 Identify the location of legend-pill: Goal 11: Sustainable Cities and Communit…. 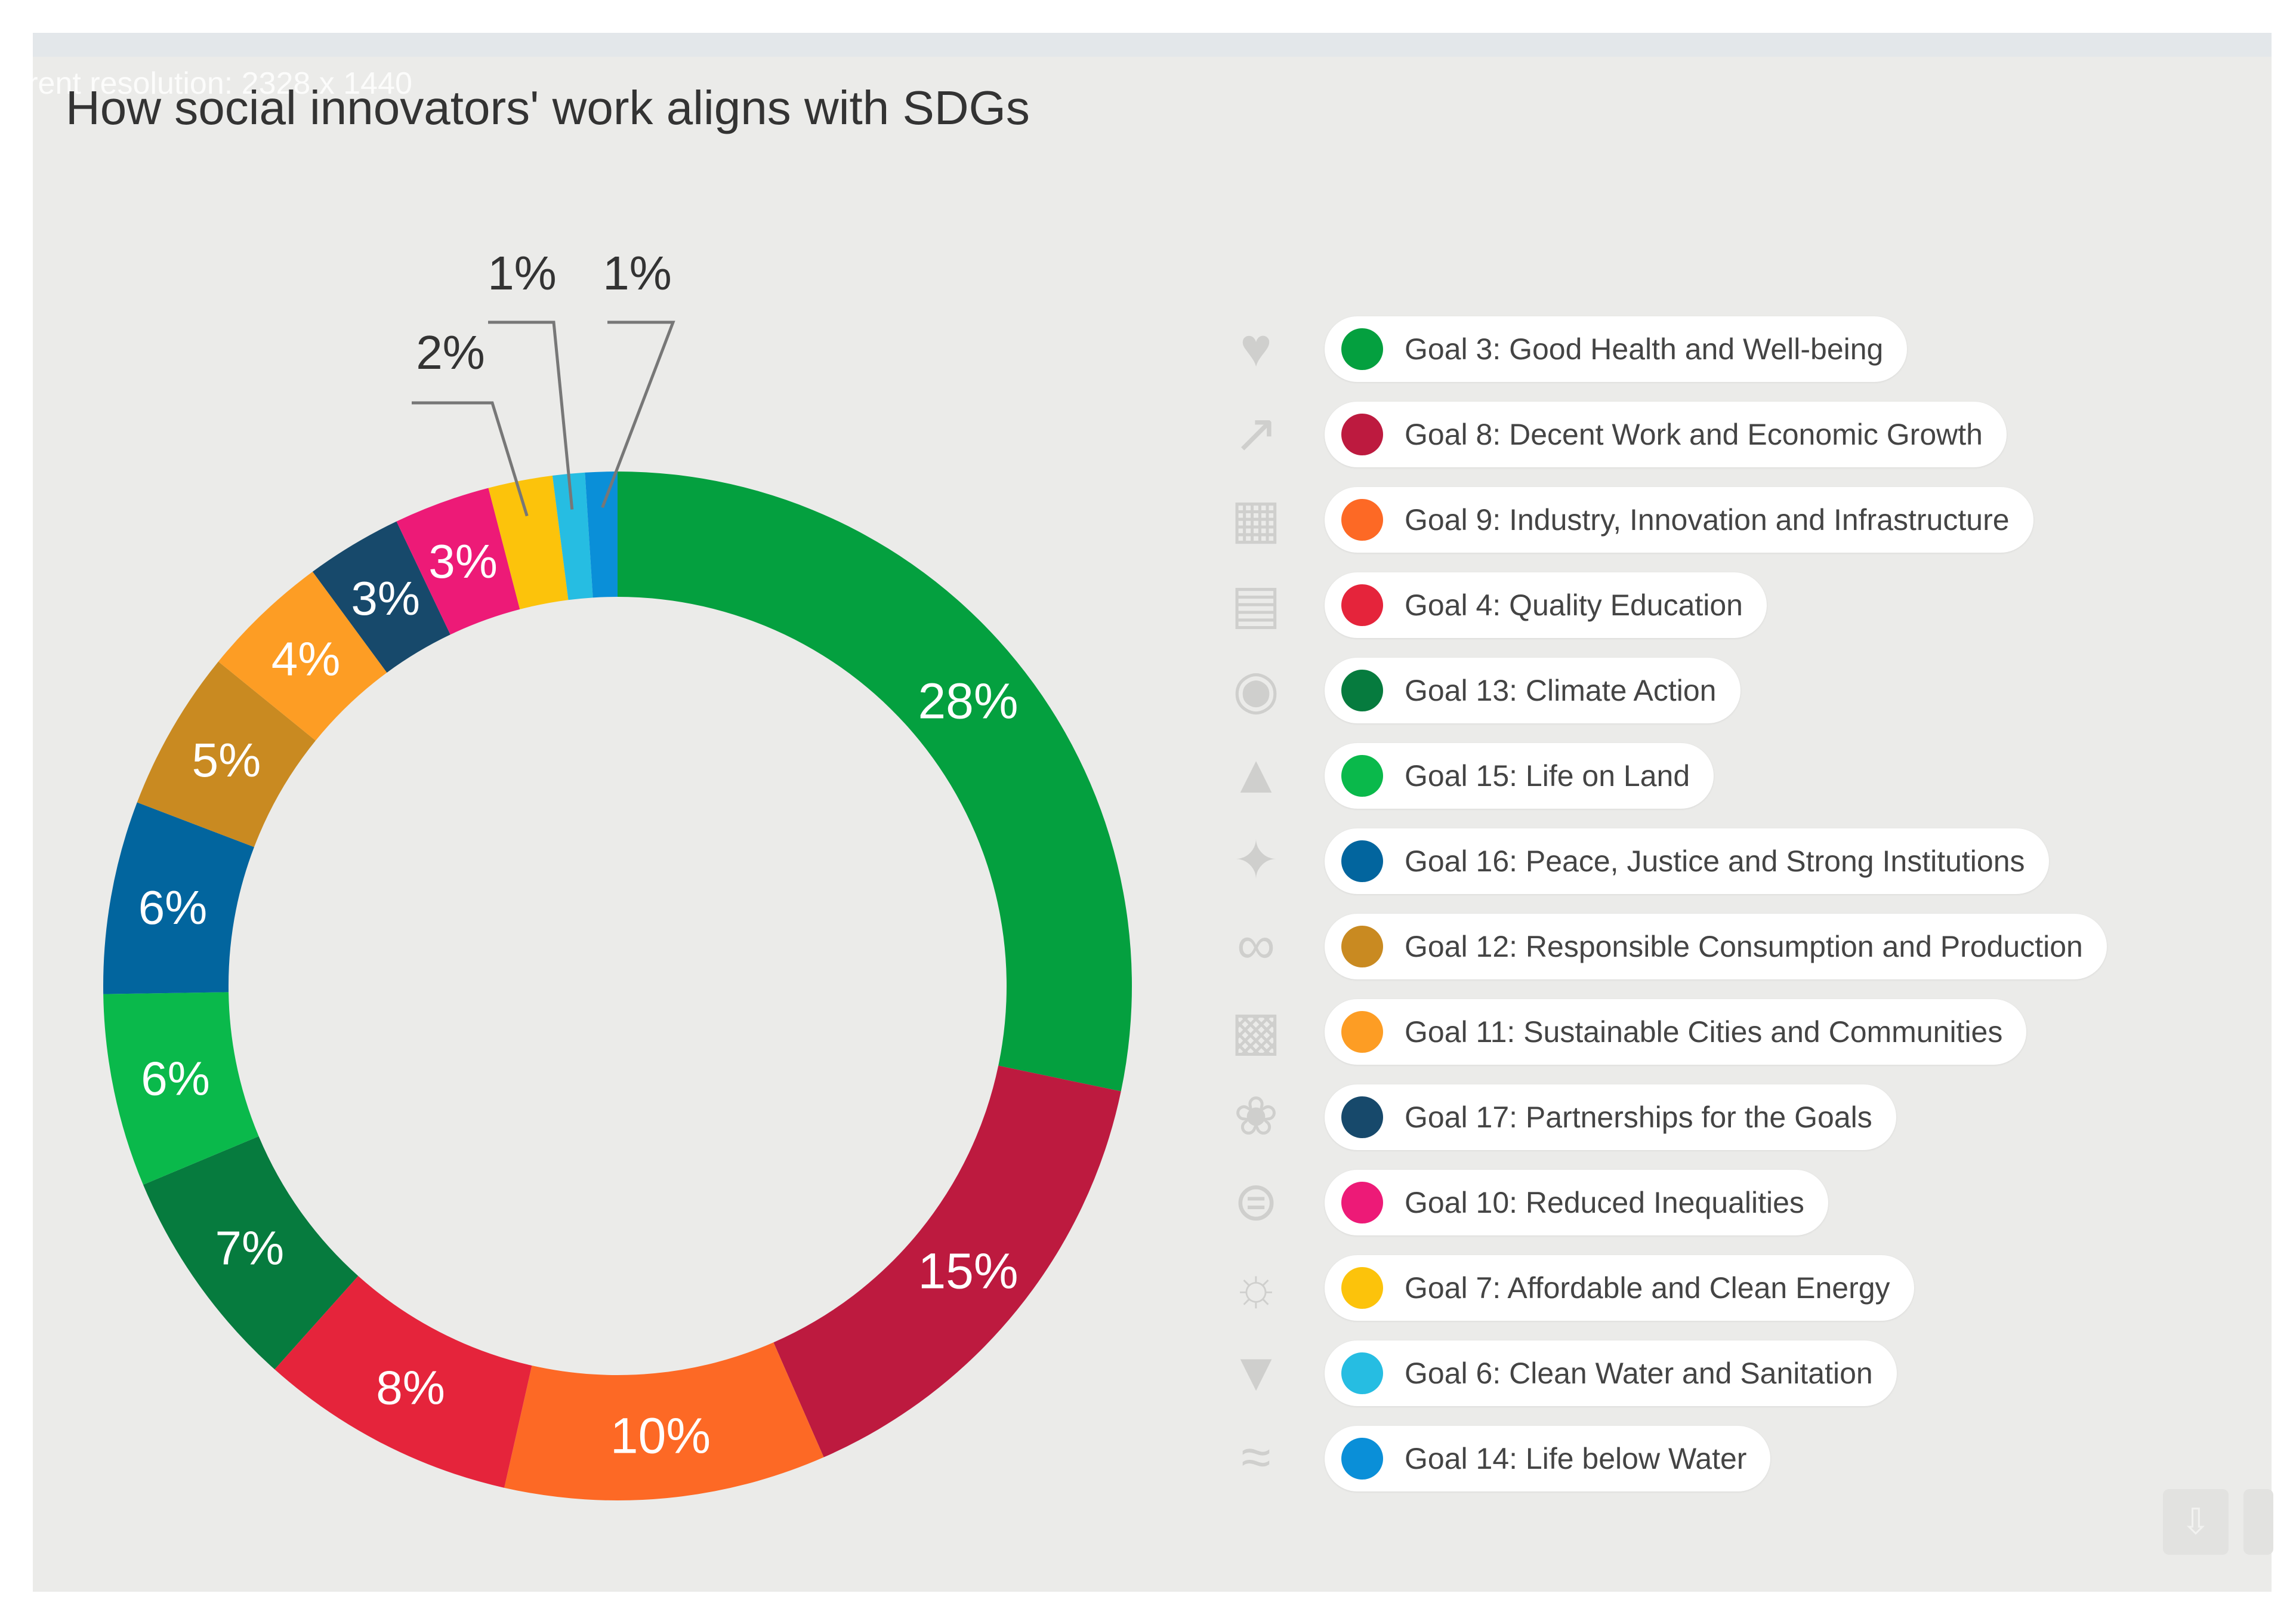
(1676, 1032).